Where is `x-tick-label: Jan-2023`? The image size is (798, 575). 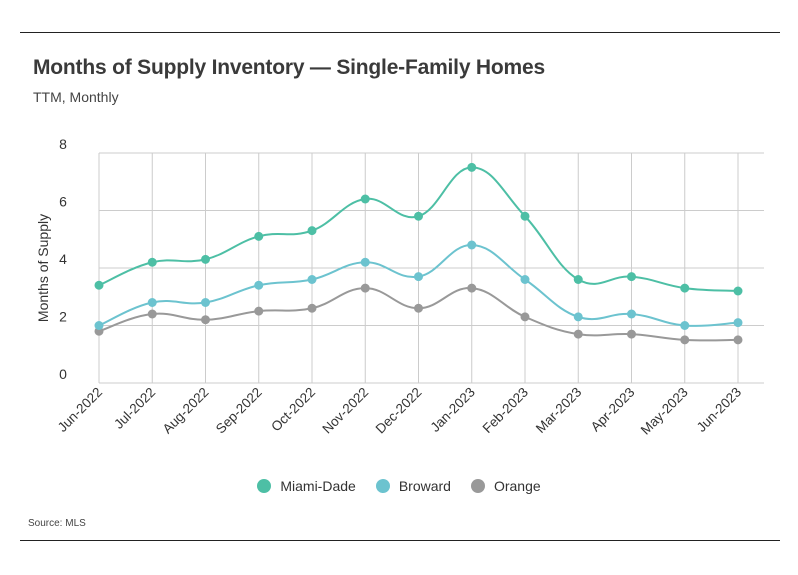 x-tick-label: Jan-2023 is located at coordinates (452, 410).